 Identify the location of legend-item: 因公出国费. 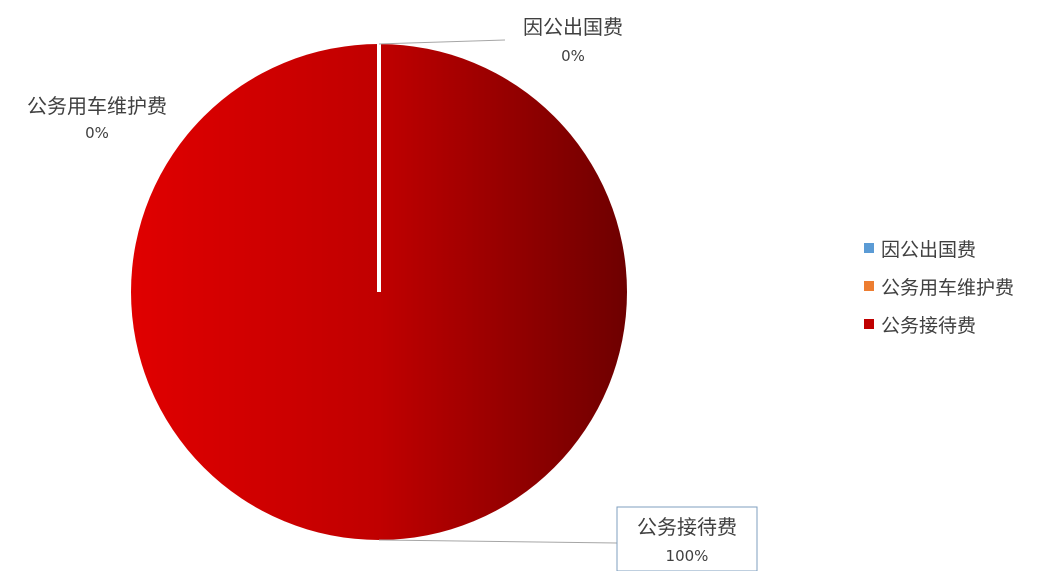
(939, 248).